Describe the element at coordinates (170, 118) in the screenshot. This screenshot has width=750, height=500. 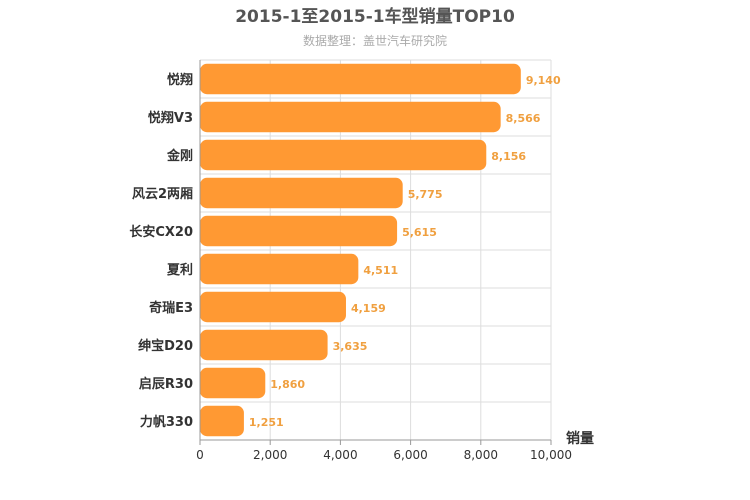
I see `category-label: 悦翔V3` at that location.